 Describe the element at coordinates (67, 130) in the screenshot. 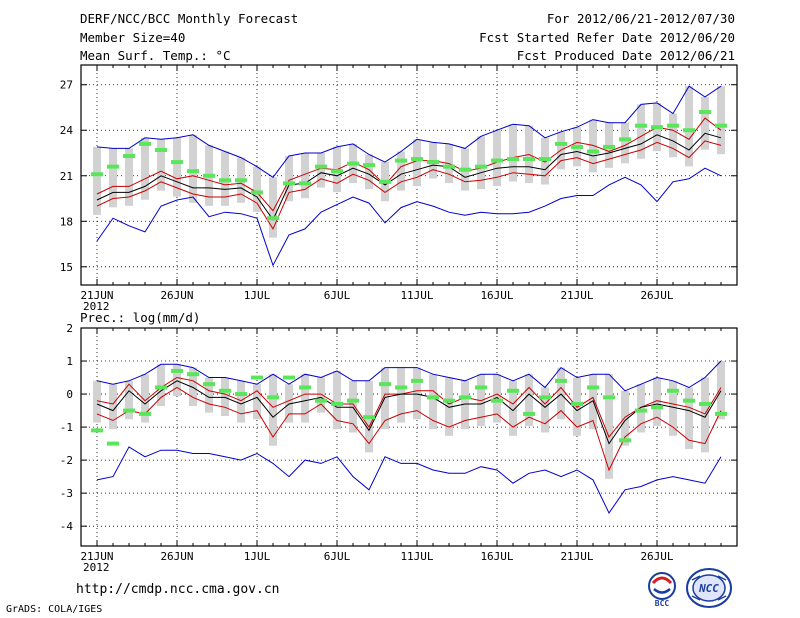

I see `y-tick-label: 24` at that location.